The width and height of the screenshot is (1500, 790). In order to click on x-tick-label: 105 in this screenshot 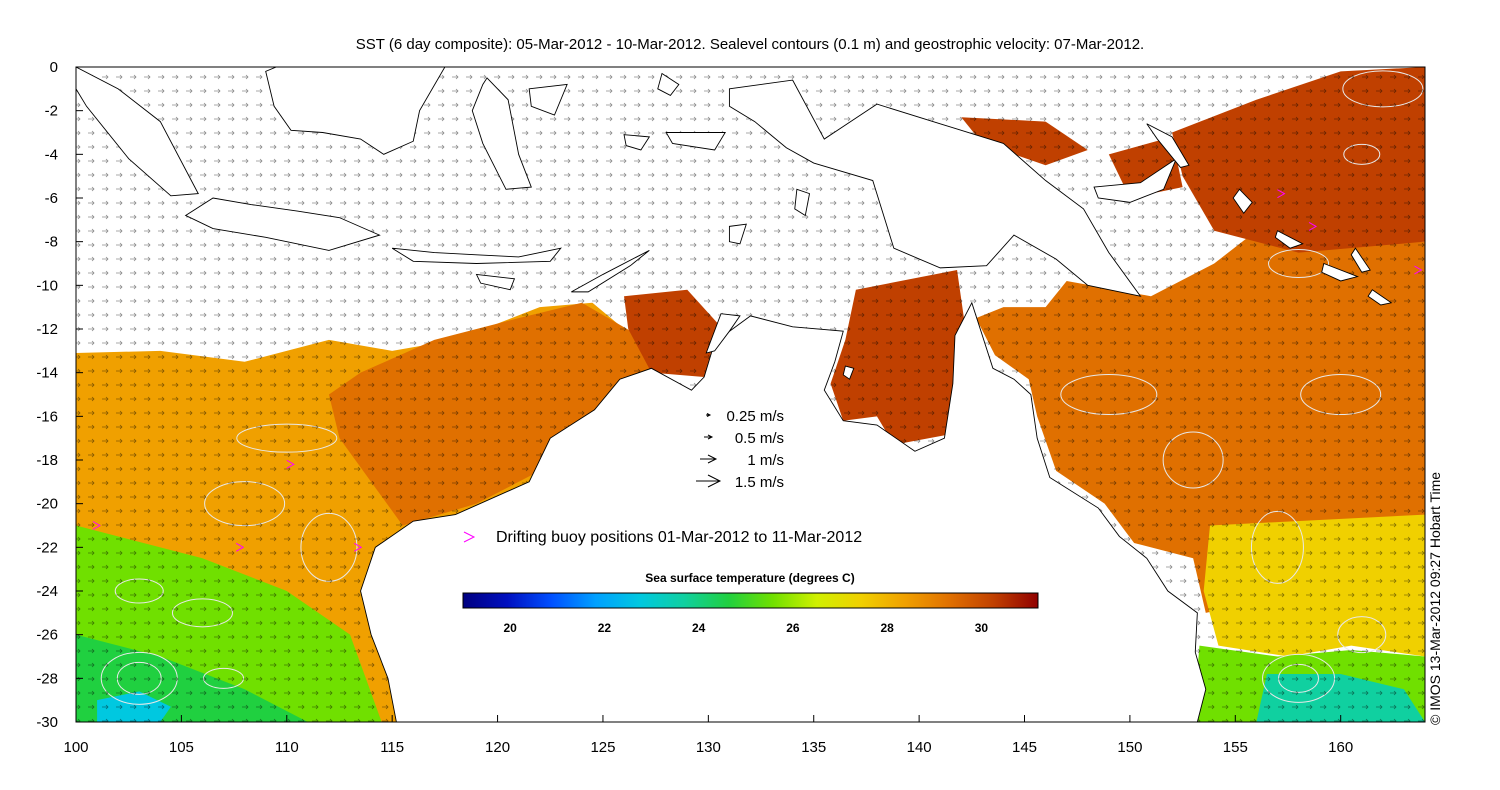, I will do `click(181, 747)`.